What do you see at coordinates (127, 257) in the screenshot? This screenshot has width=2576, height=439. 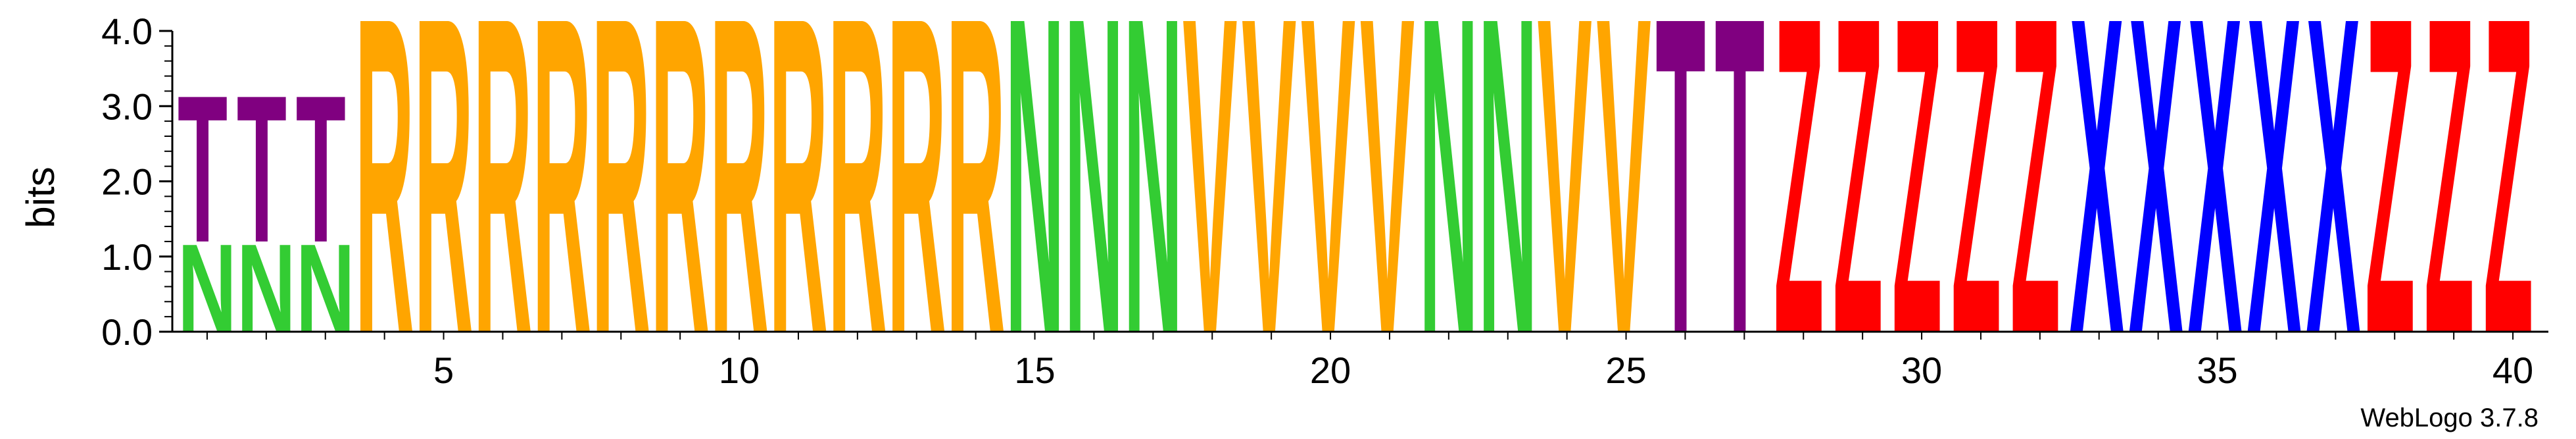 I see `y-tick-label: 1.0` at bounding box center [127, 257].